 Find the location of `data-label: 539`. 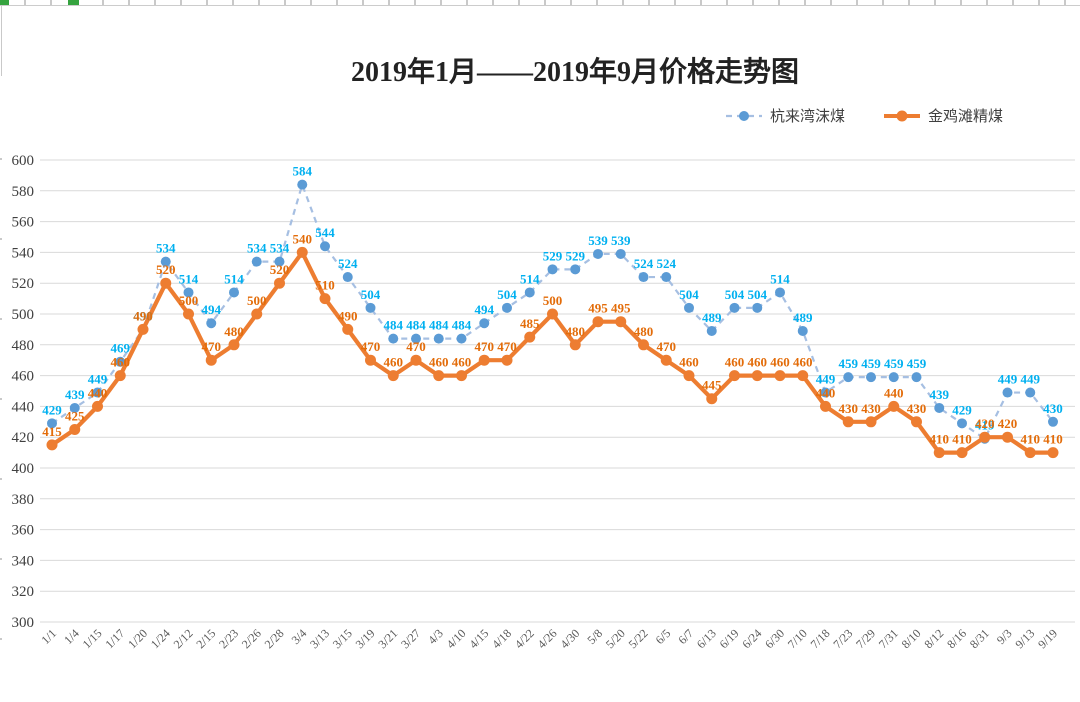

data-label: 539 is located at coordinates (598, 240).